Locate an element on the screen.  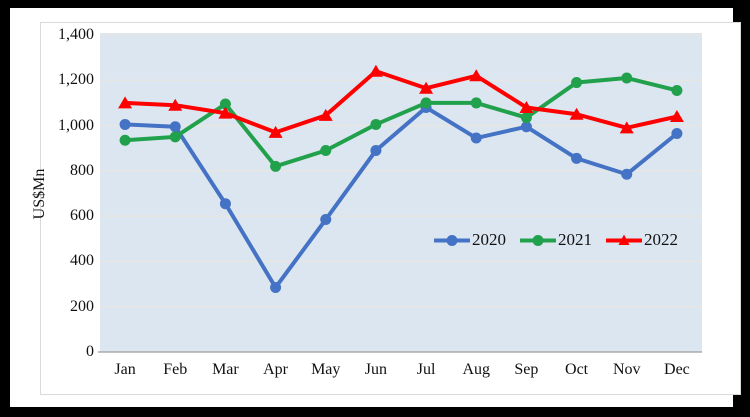
data-point-2021-Mar is located at coordinates (225, 104).